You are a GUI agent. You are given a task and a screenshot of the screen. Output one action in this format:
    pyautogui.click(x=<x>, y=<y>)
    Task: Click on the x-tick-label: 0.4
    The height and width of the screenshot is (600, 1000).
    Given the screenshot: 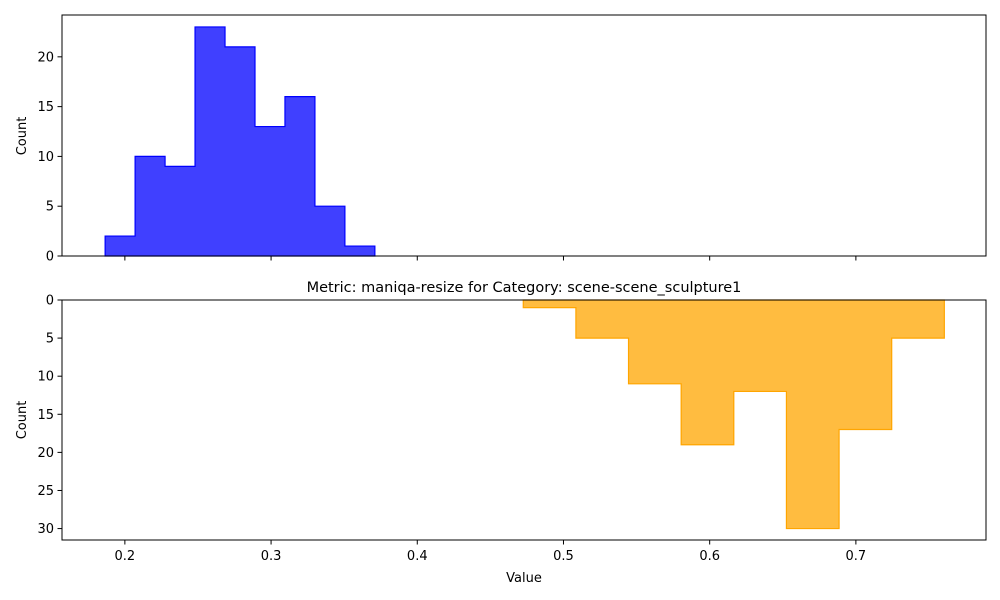 What is the action you would take?
    pyautogui.click(x=417, y=556)
    